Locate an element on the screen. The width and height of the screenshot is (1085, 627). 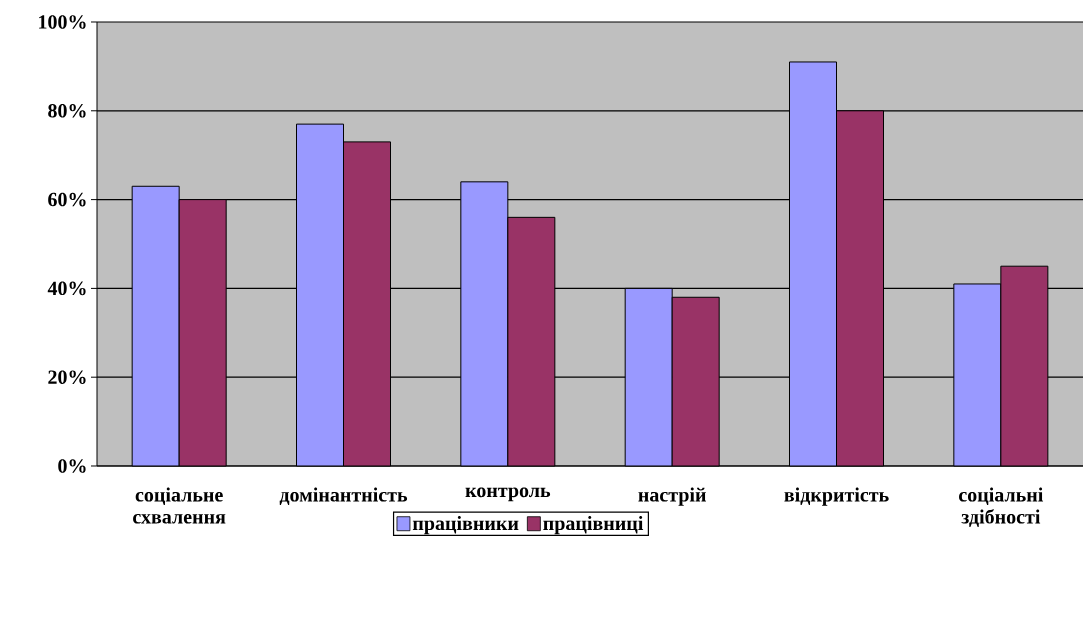
y-tick-label: 100% is located at coordinates (62, 22).